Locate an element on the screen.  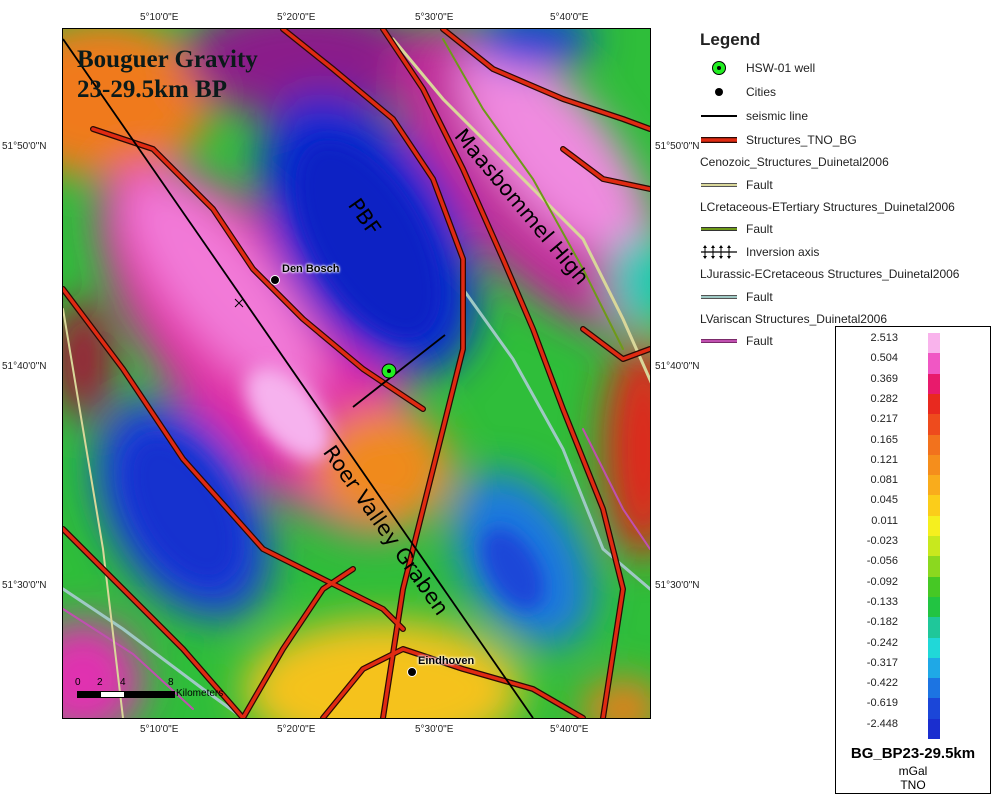
map-title-line-1: Bouguer Gravity is located at coordinates (167, 59).